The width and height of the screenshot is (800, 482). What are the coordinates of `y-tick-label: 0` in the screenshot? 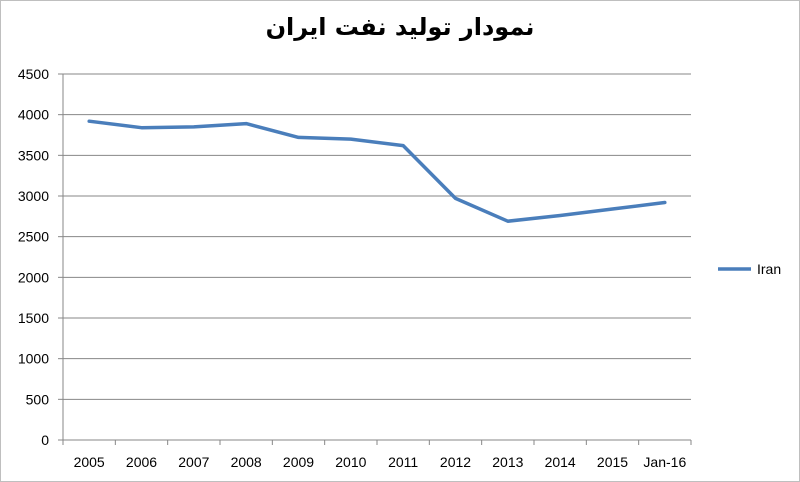 It's located at (45, 440).